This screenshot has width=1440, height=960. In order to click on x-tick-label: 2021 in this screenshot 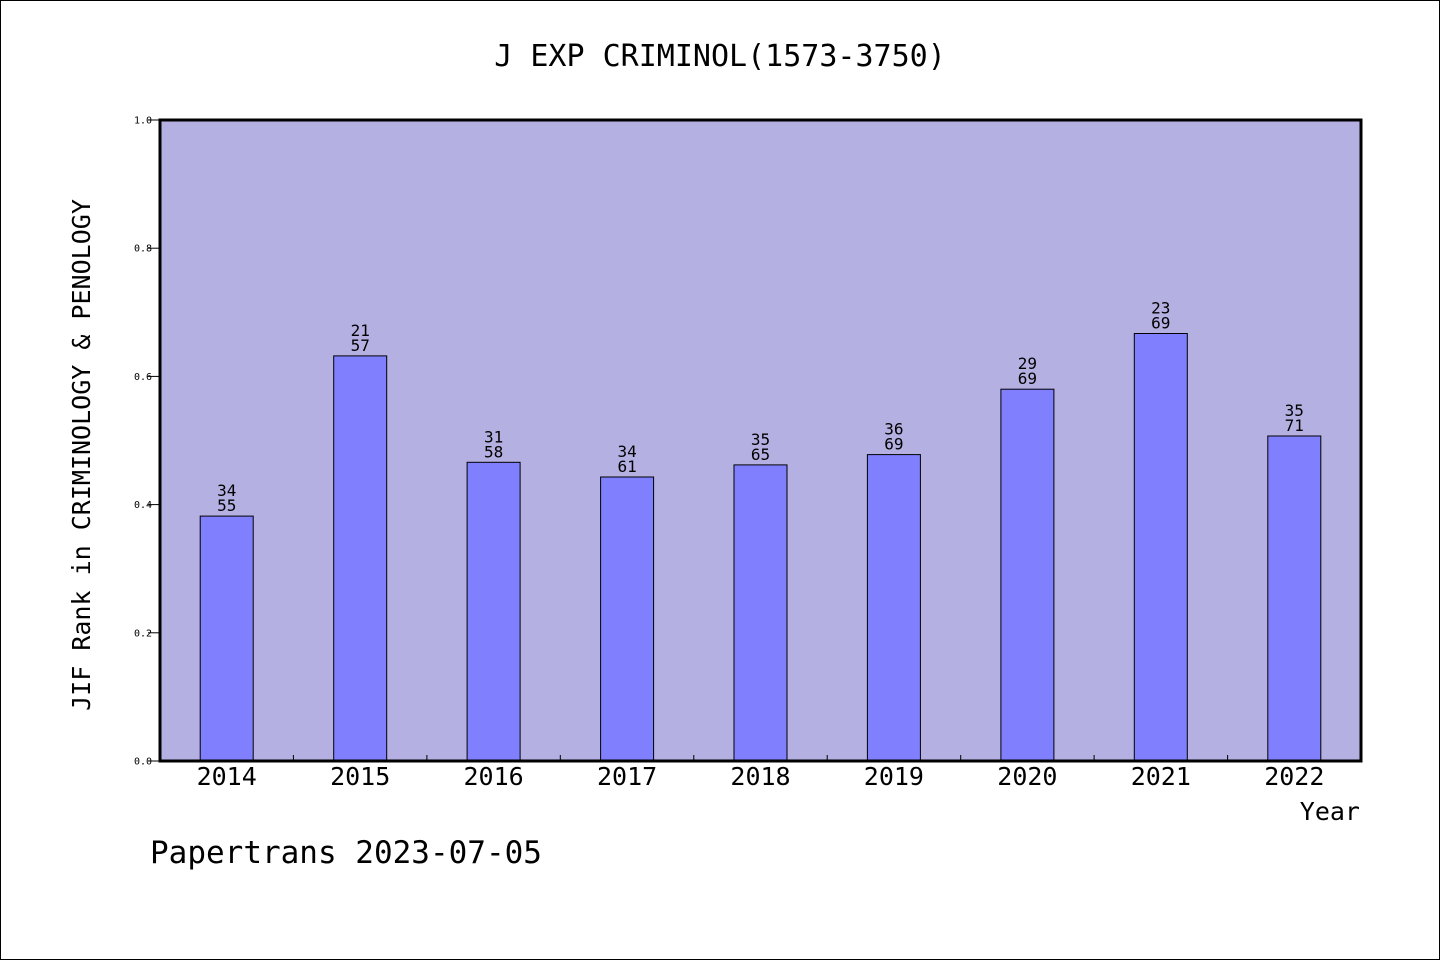, I will do `click(1161, 776)`.